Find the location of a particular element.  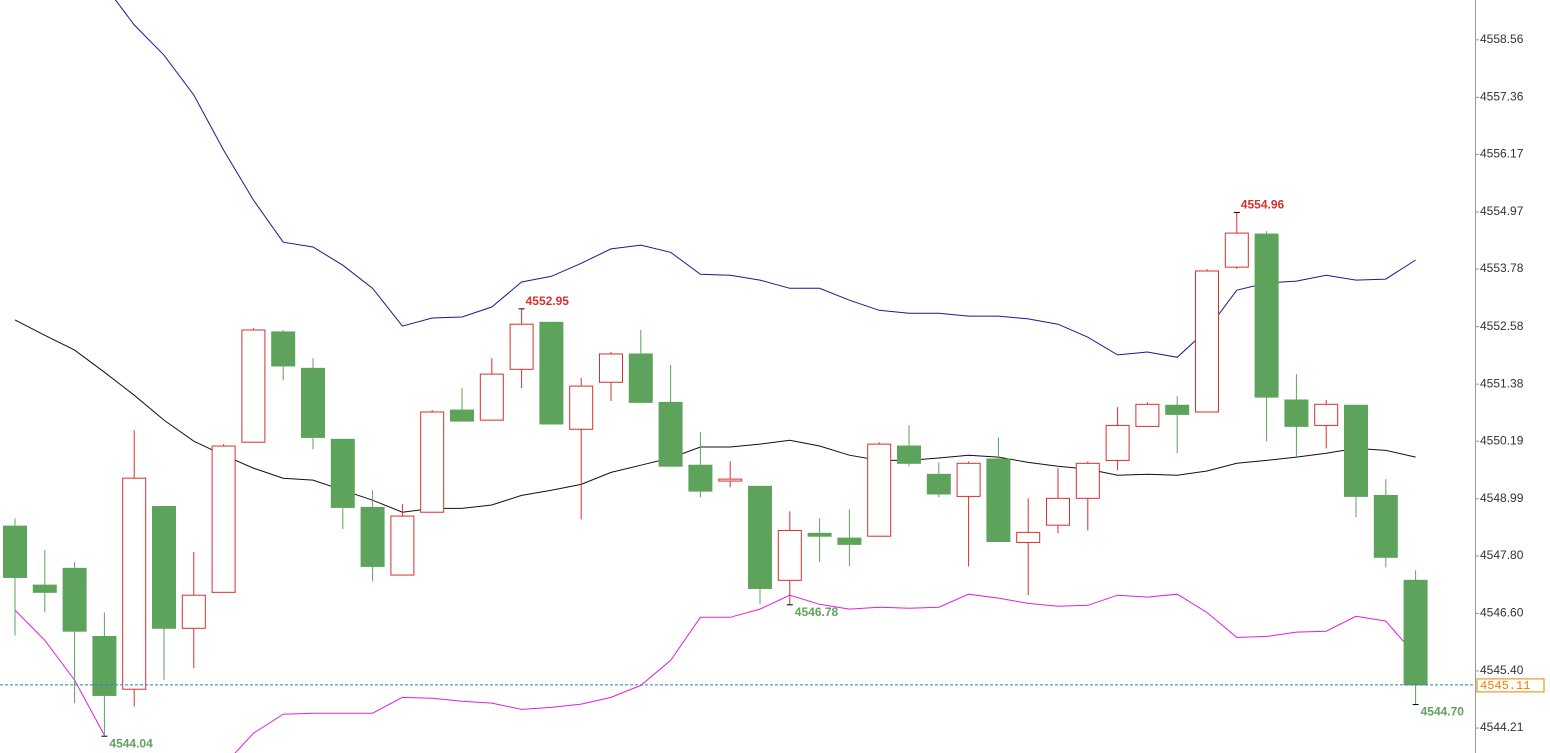

y-tick-label: 4550.19 is located at coordinates (1502, 440).